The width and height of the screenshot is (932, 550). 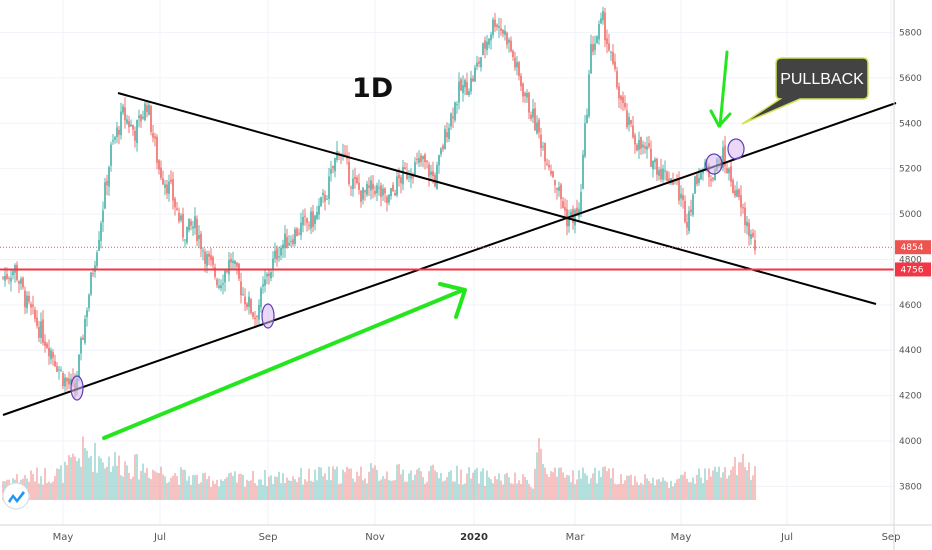 I want to click on y-tick-label: 4400, so click(x=910, y=351).